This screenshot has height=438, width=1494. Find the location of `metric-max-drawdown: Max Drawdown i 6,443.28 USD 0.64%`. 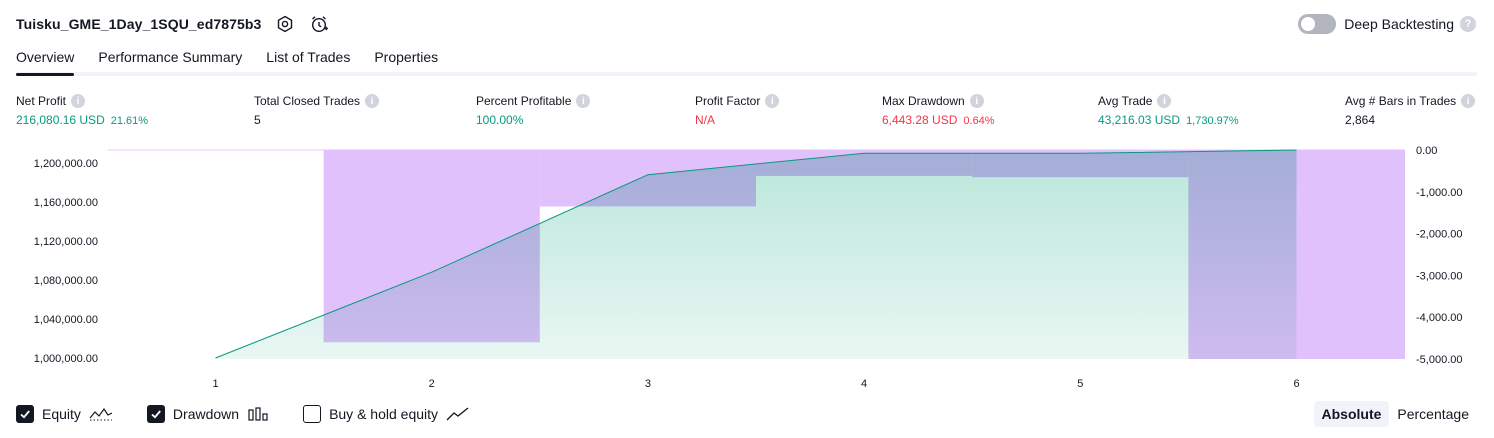

metric-max-drawdown: Max Drawdown i 6,443.28 USD 0.64% is located at coordinates (938, 110).